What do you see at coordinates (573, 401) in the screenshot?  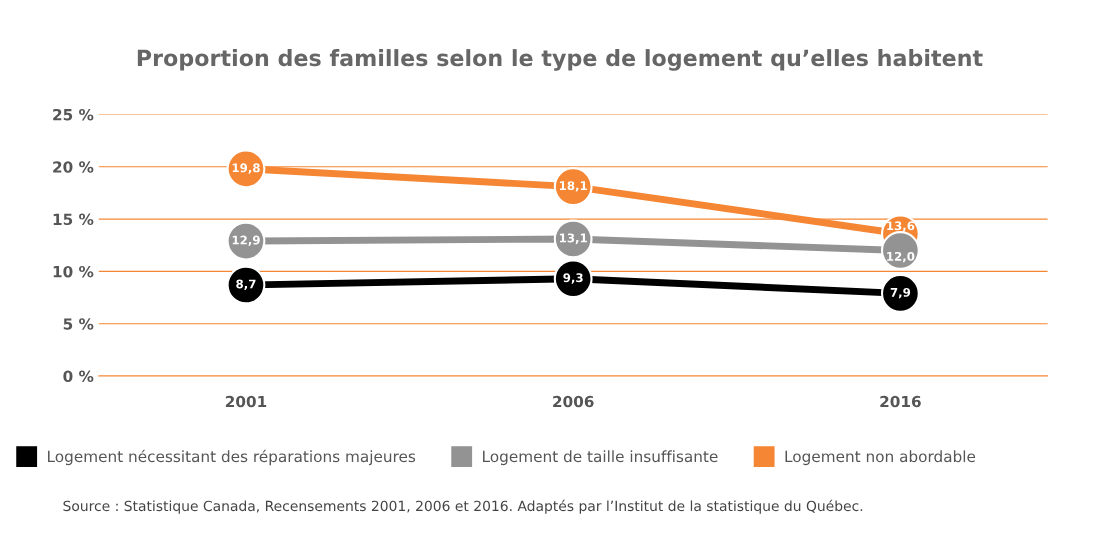 I see `x-tick-label: 2006` at bounding box center [573, 401].